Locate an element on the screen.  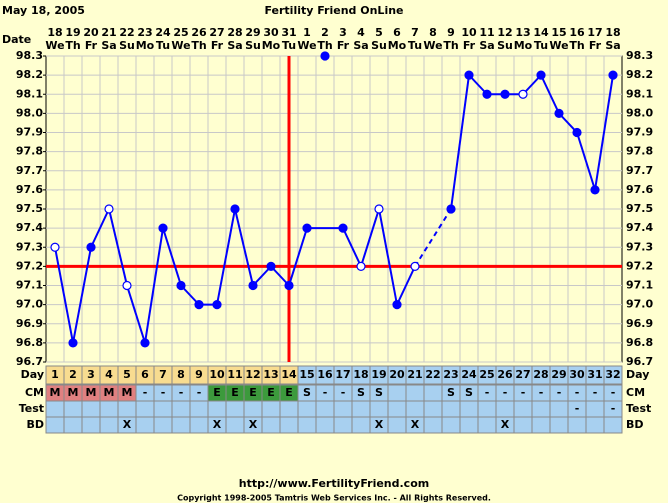
y-tick-label-right: 97.3 is located at coordinates (639, 246).